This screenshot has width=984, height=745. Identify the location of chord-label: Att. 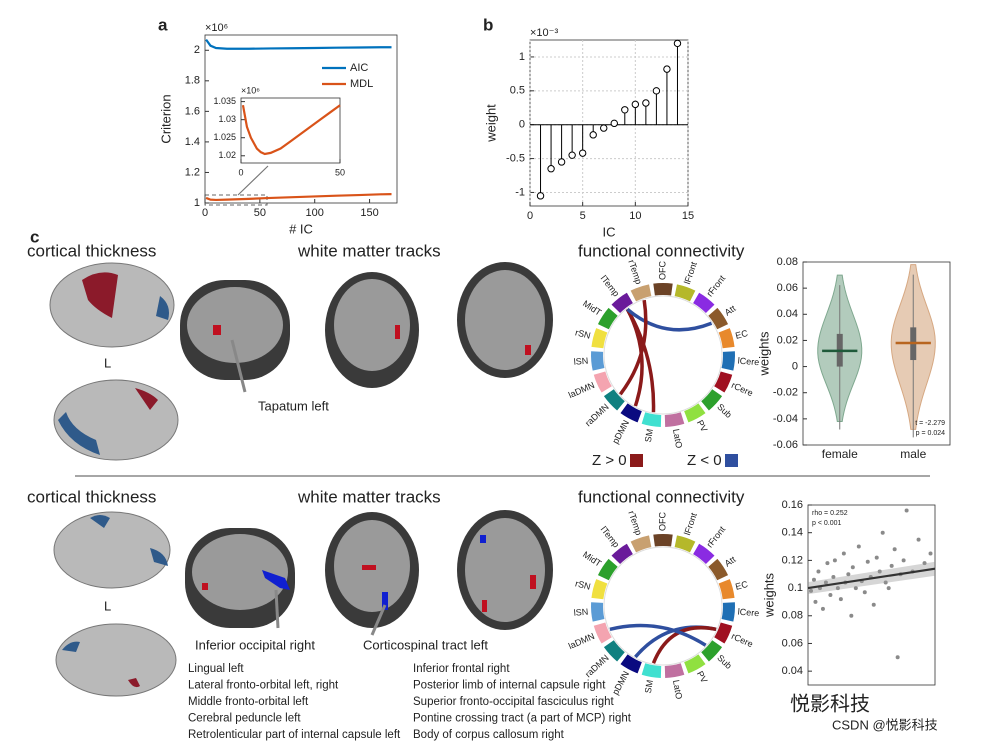
(730, 310).